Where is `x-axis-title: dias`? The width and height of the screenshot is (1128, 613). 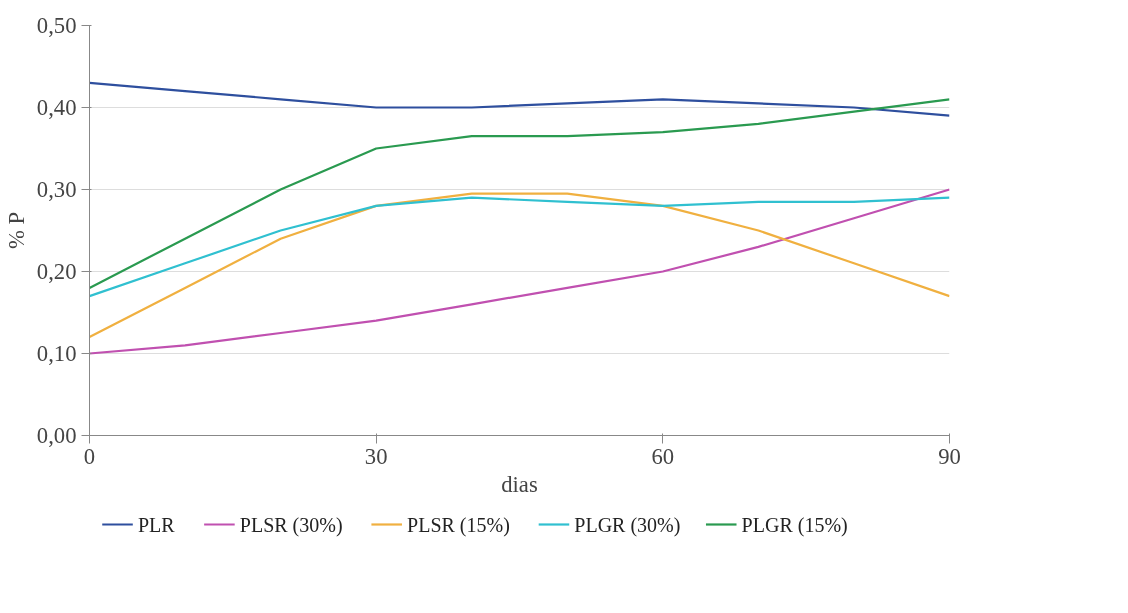
x-axis-title: dias is located at coordinates (519, 484).